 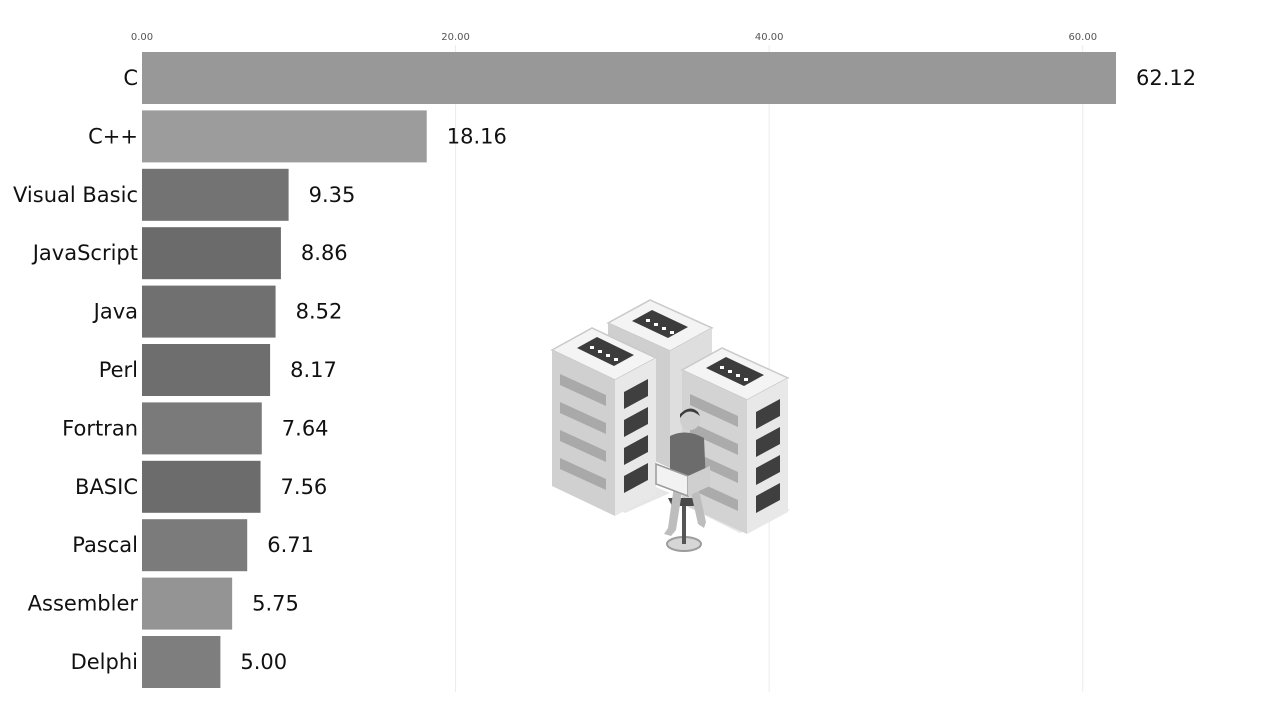 I want to click on value-label: 62.12, so click(x=1166, y=78).